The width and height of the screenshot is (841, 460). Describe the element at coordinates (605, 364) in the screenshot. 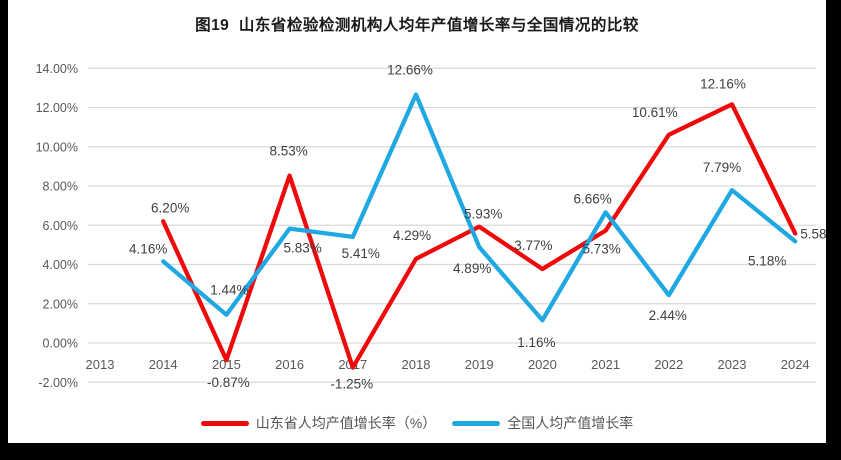

I see `x-axis-tick-label: 2021` at that location.